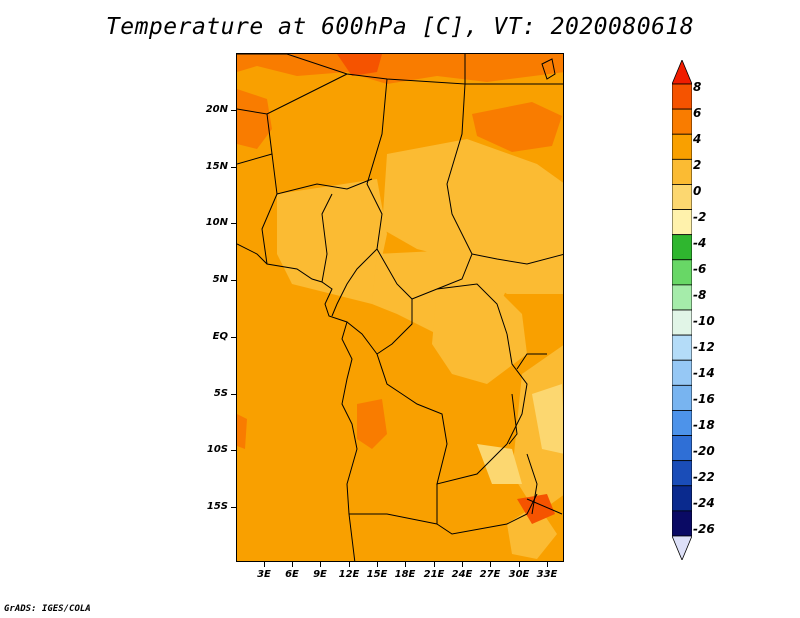 Image resolution: width=800 pixels, height=618 pixels. What do you see at coordinates (419, 189) in the screenshot?
I see `border-niger-chad` at bounding box center [419, 189].